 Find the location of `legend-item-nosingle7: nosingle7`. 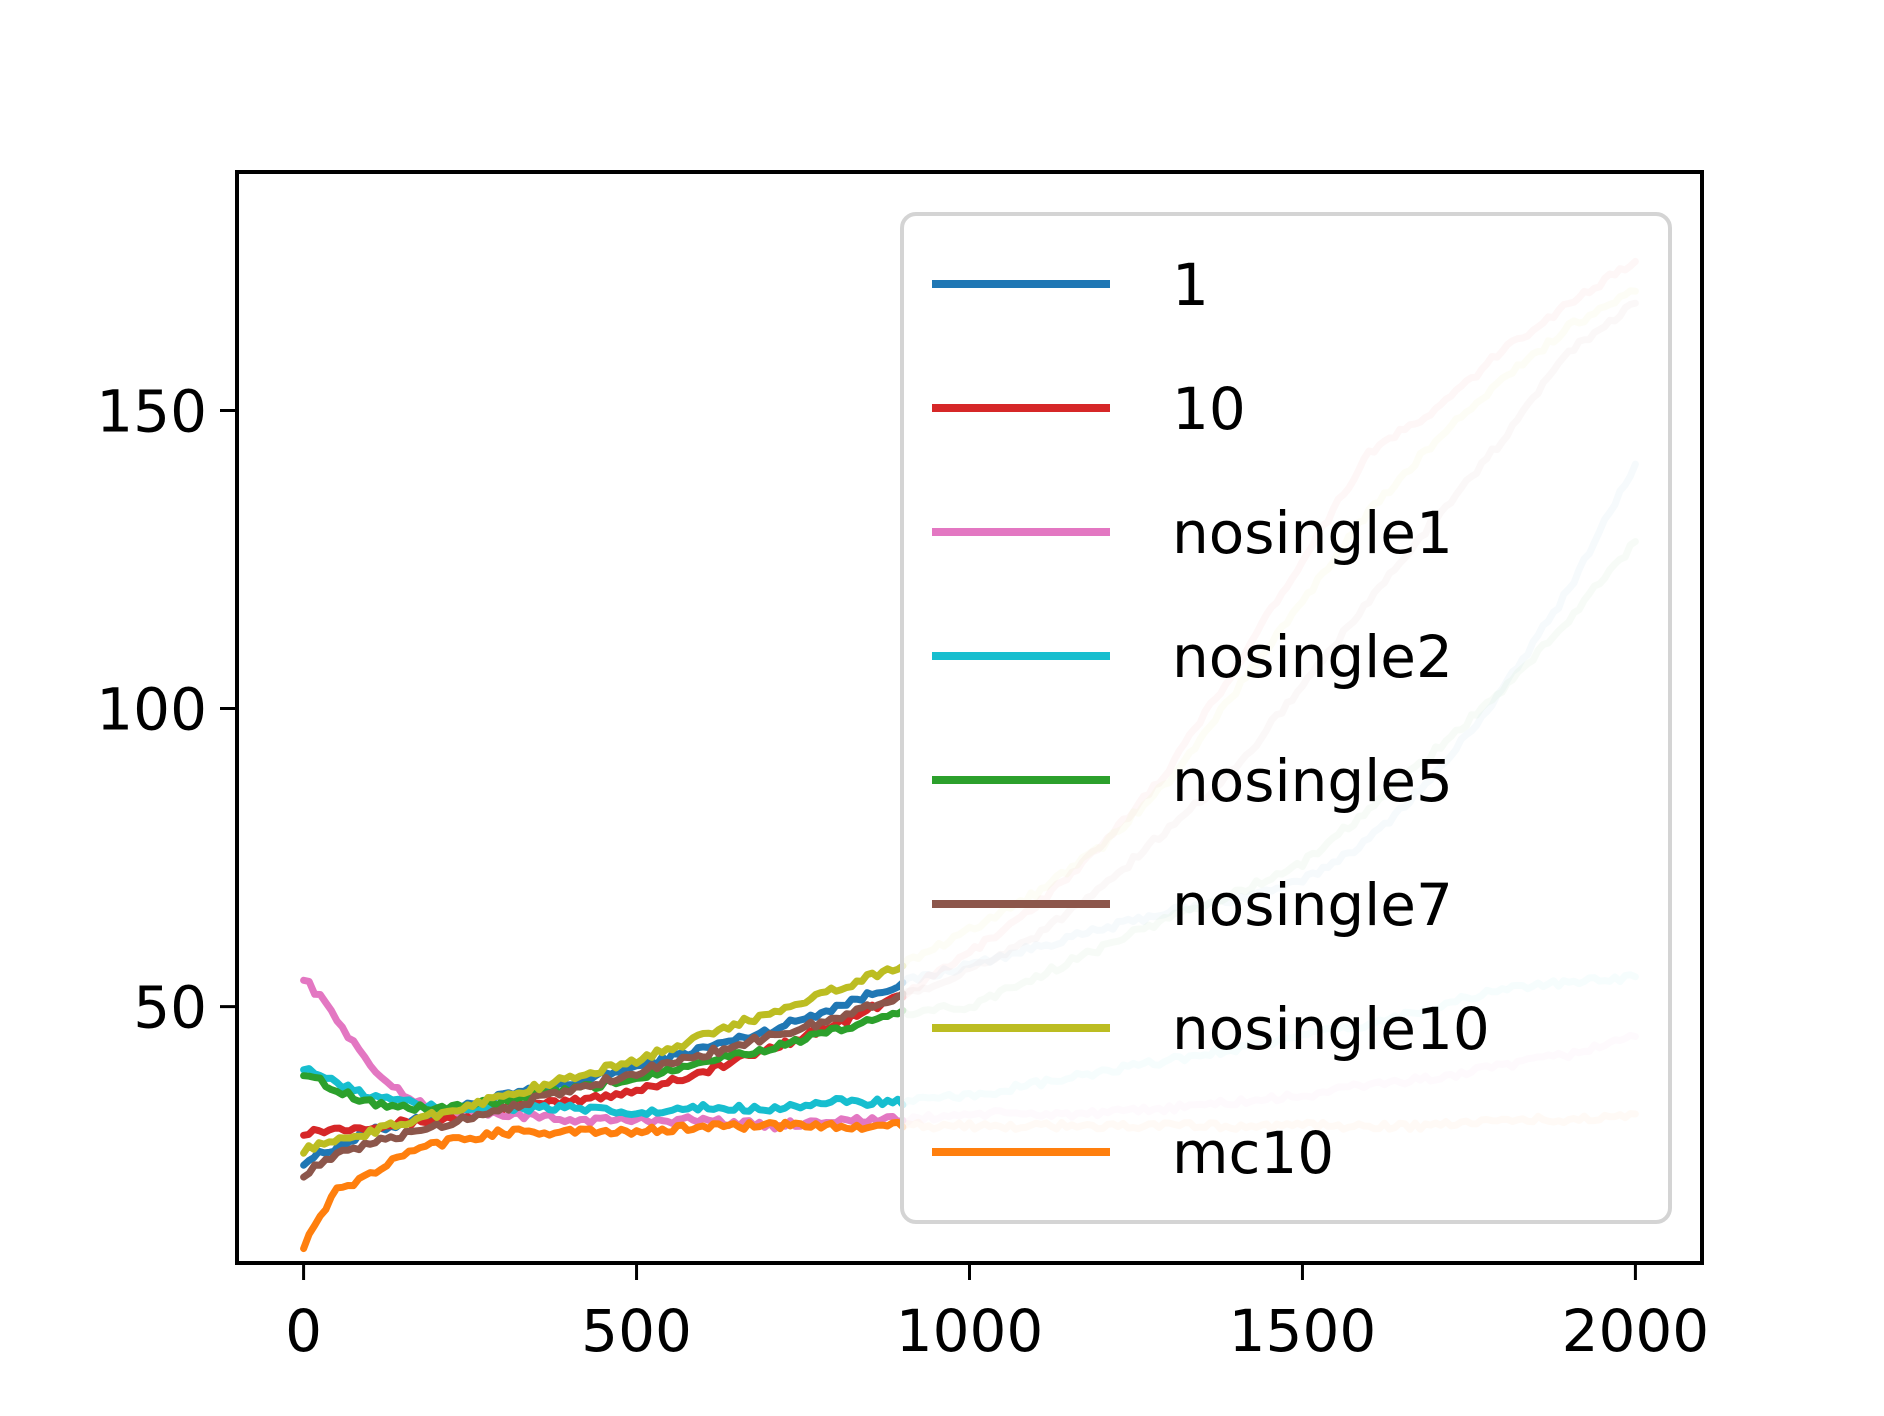

legend-item-nosingle7: nosingle7 is located at coordinates (1192, 905).